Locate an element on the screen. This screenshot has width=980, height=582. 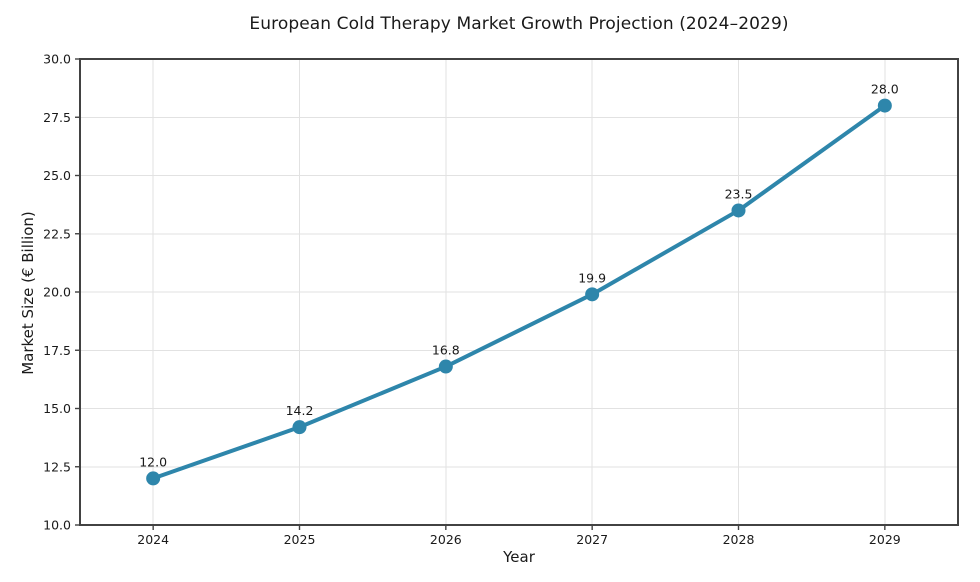
x-tick-label: 2029 is located at coordinates (885, 539).